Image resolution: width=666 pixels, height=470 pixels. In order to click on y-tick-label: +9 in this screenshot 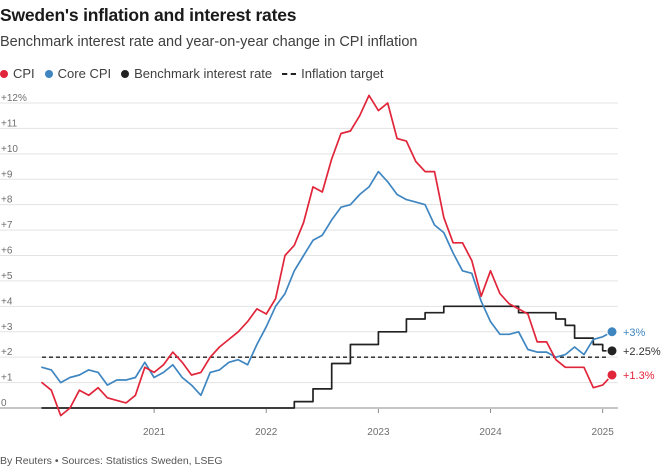, I will do `click(7, 174)`.